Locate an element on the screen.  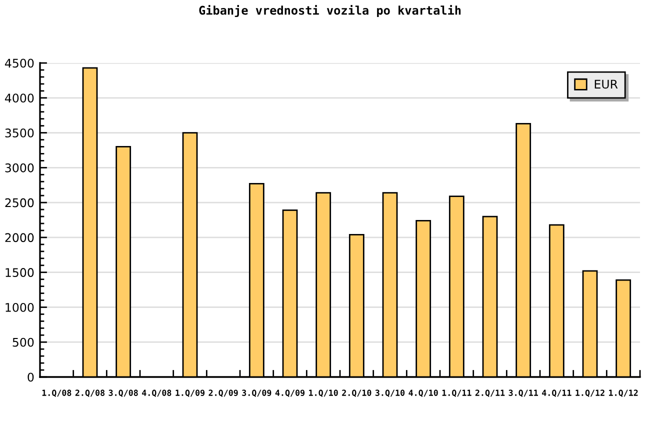
legend-label: EUR is located at coordinates (606, 84).